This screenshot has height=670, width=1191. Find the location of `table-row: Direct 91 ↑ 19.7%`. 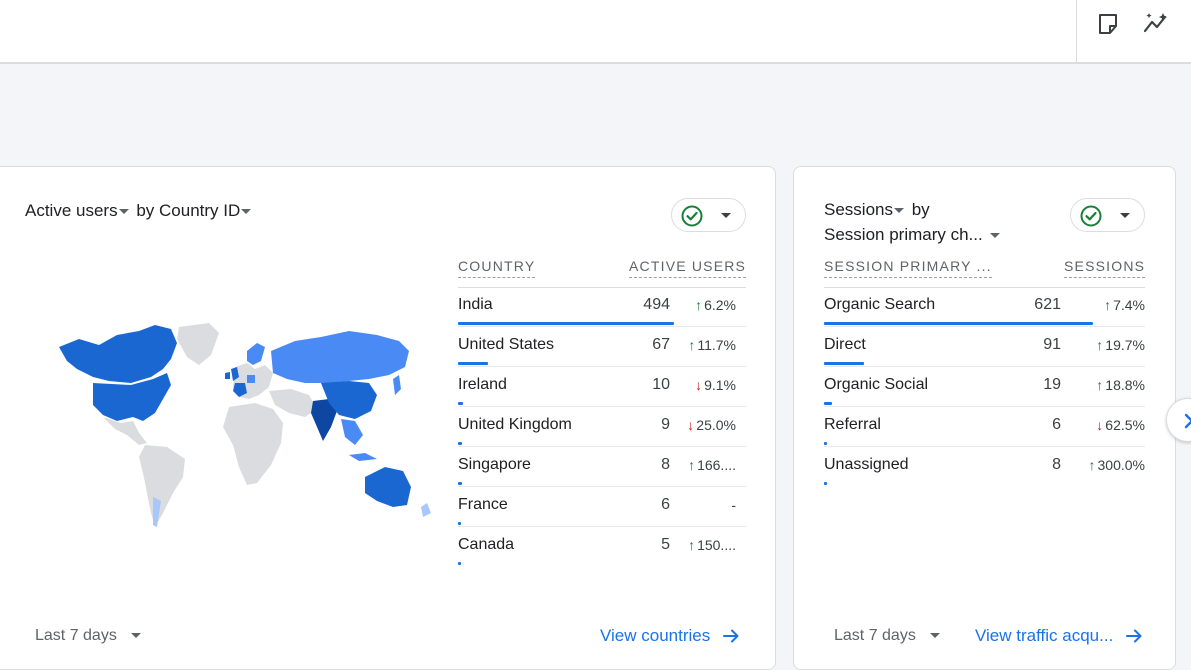

table-row: Direct 91 ↑ 19.7% is located at coordinates (984, 347).